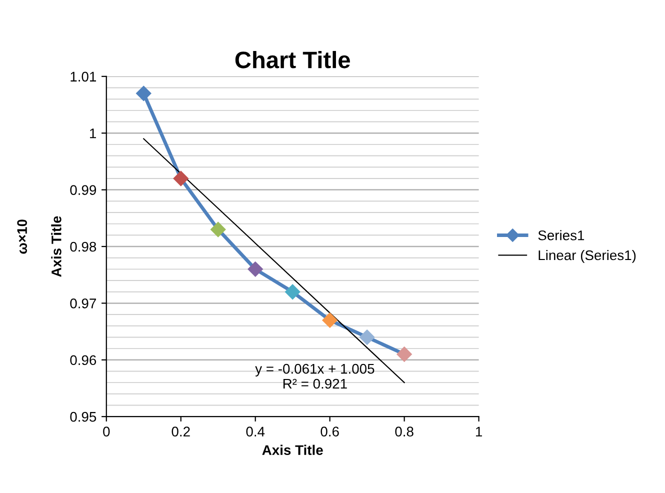 The width and height of the screenshot is (665, 493). Describe the element at coordinates (329, 431) in the screenshot. I see `x-tick-label: 0.6` at that location.